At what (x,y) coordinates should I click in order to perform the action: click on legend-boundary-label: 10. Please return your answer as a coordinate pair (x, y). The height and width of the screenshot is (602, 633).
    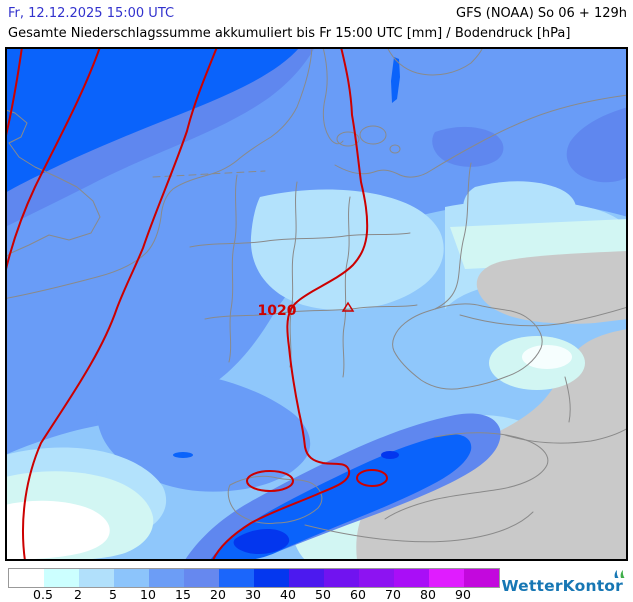
    Looking at the image, I should click on (148, 594).